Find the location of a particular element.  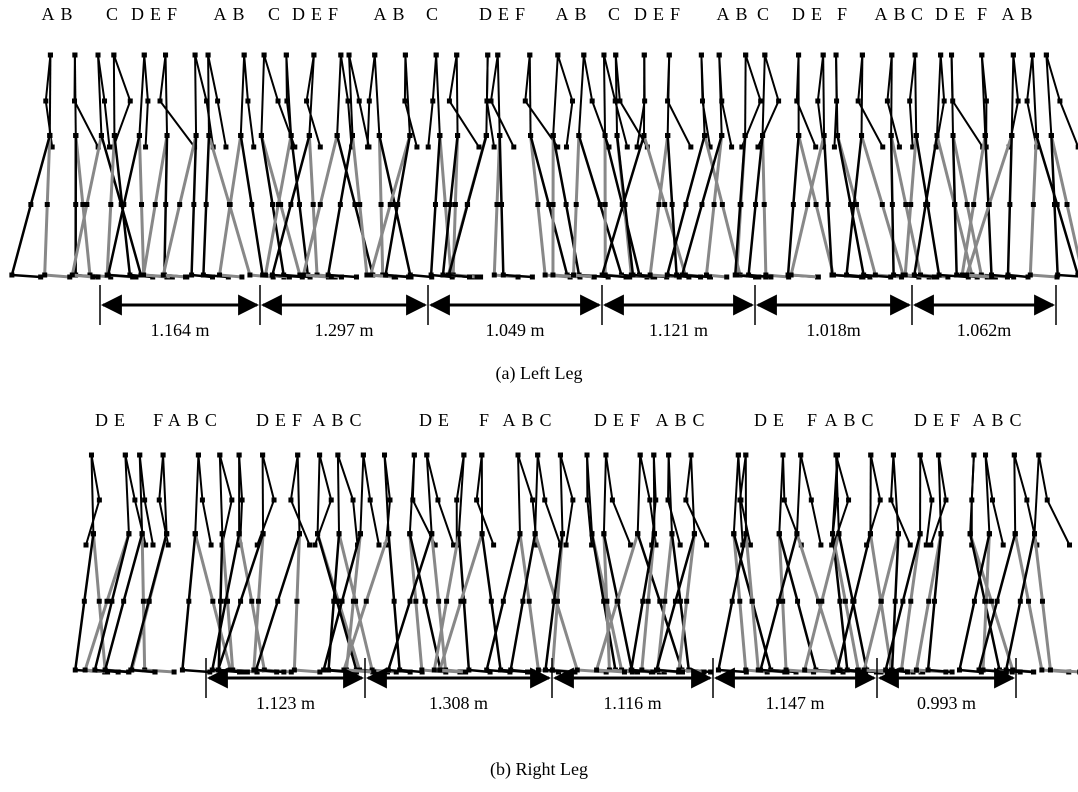

phase-label: AB is located at coordinates (231, 14).